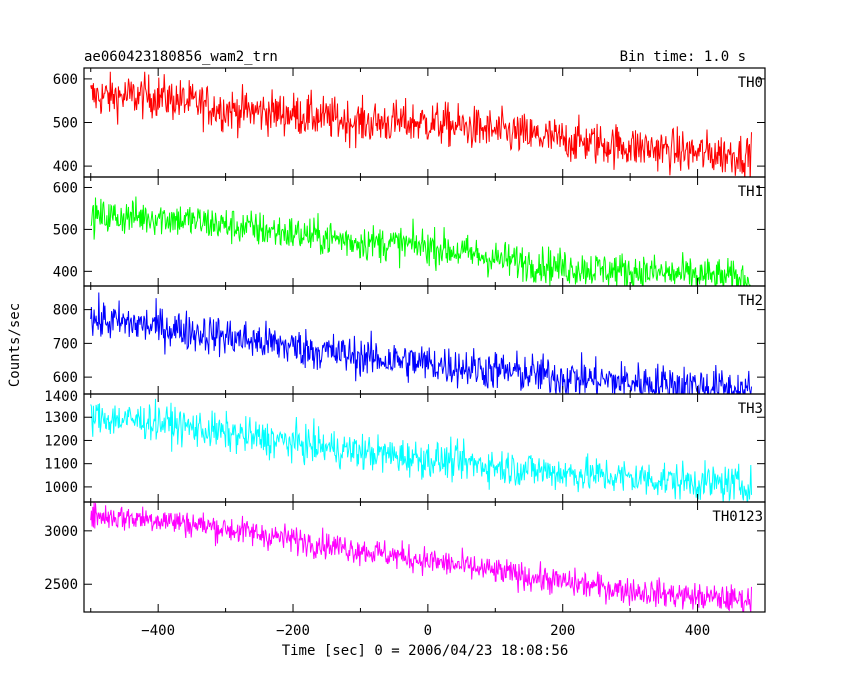  Describe the element at coordinates (61, 397) in the screenshot. I see `y-tick-label: 1400` at that location.